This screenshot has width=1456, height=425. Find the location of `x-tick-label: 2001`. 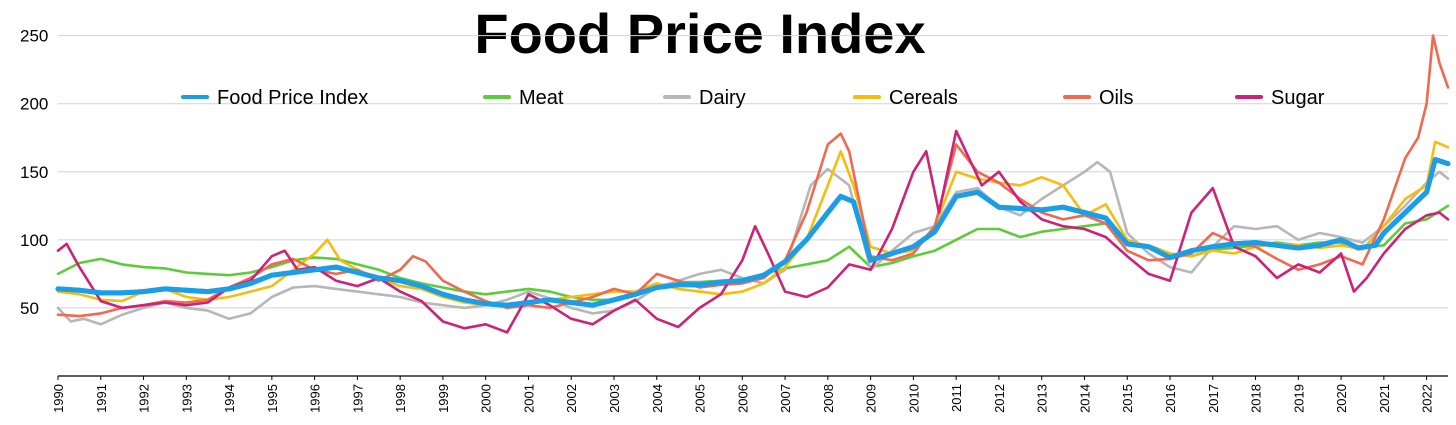

x-tick-label: 2001 is located at coordinates (528, 398).